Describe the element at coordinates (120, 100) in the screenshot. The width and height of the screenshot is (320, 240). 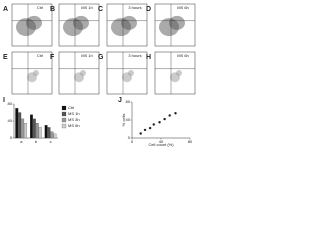
I see `panel-label: J` at that location.